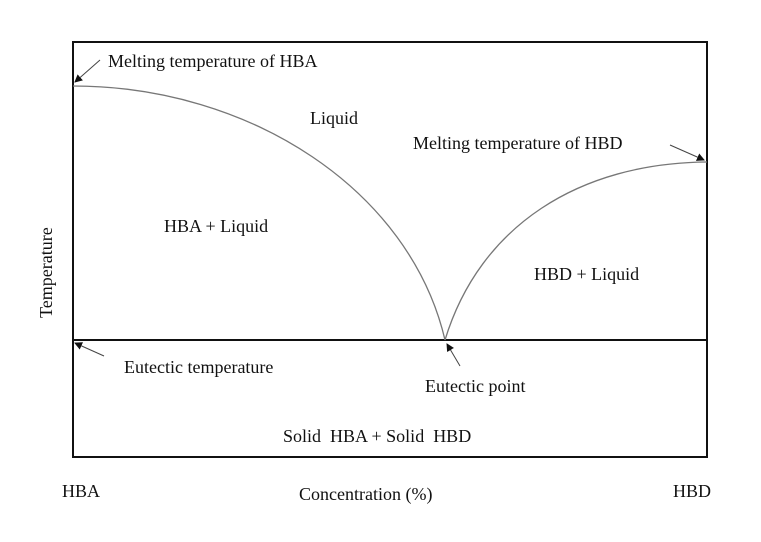 This screenshot has height=542, width=761. What do you see at coordinates (365, 494) in the screenshot?
I see `x-axis-label: Concentration (%)` at bounding box center [365, 494].